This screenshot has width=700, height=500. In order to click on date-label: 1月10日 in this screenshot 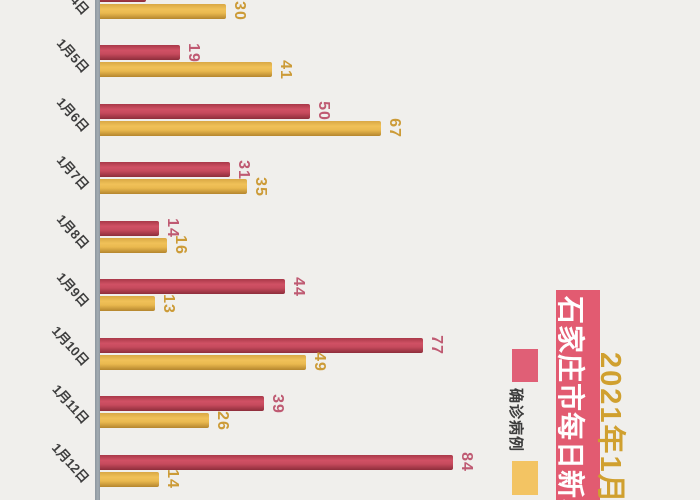, I will do `click(70, 345)`.